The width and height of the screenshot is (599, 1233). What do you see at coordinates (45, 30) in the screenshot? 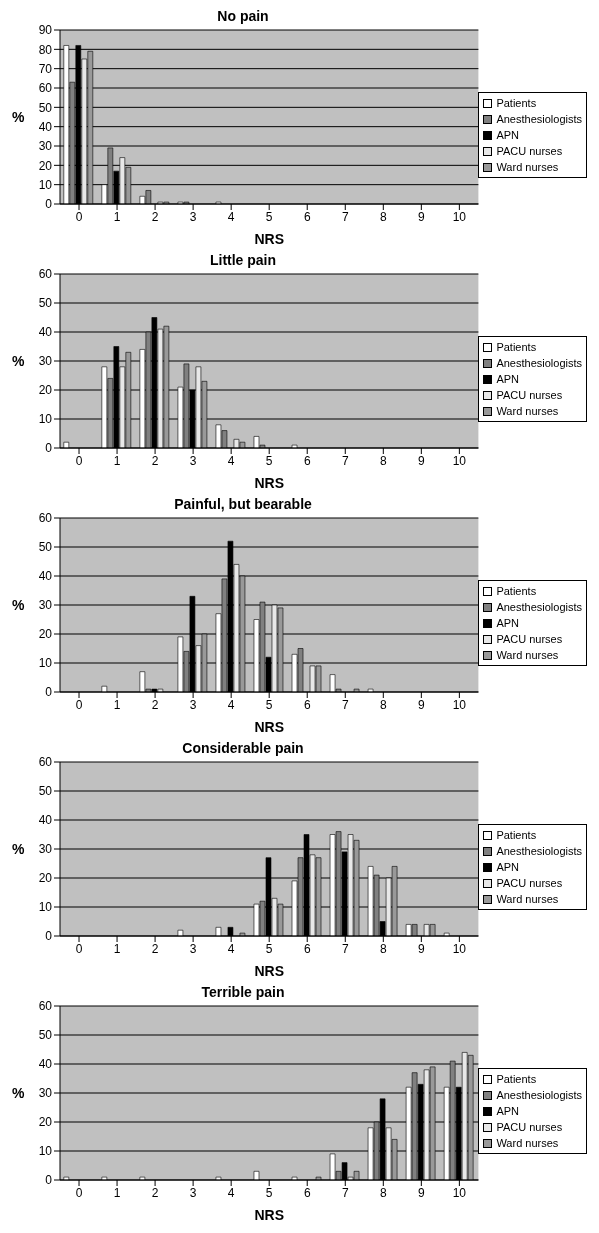
I see `y-tick-label: 90` at bounding box center [45, 30].